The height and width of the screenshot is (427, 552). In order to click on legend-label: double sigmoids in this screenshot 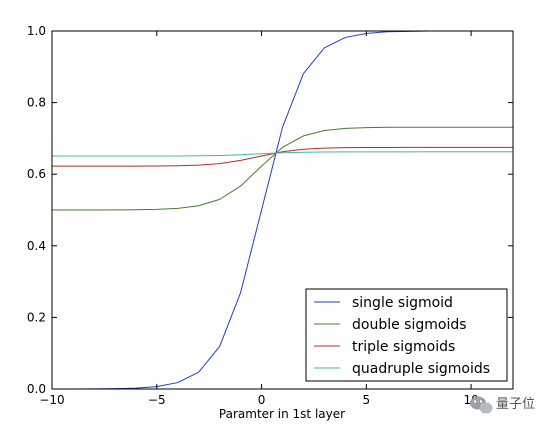, I will do `click(409, 325)`.